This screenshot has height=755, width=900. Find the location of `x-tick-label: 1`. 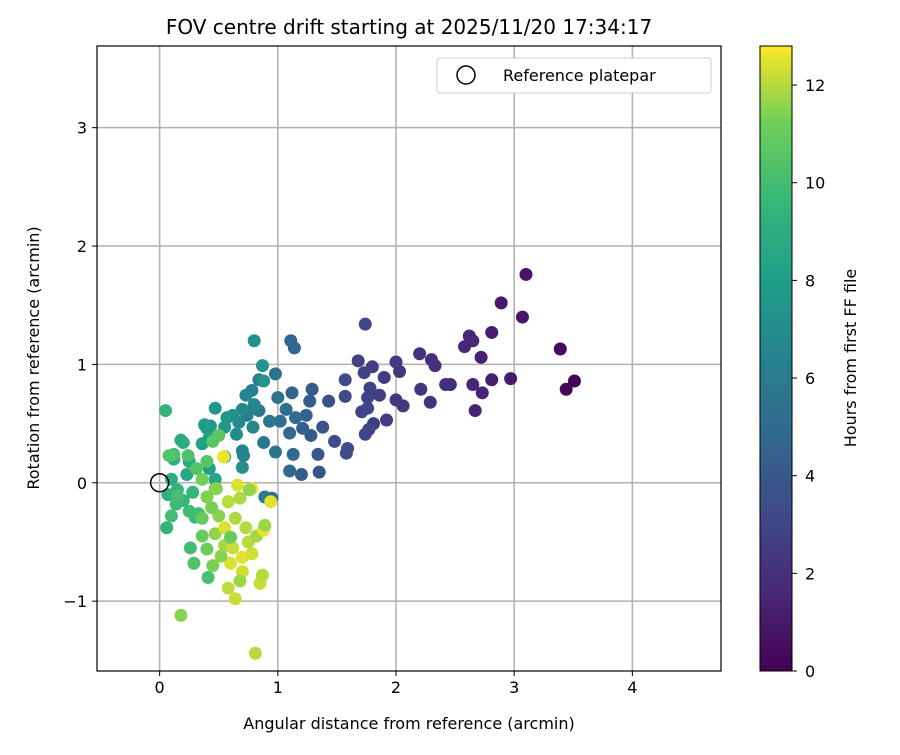

x-tick-label: 1 is located at coordinates (278, 687).